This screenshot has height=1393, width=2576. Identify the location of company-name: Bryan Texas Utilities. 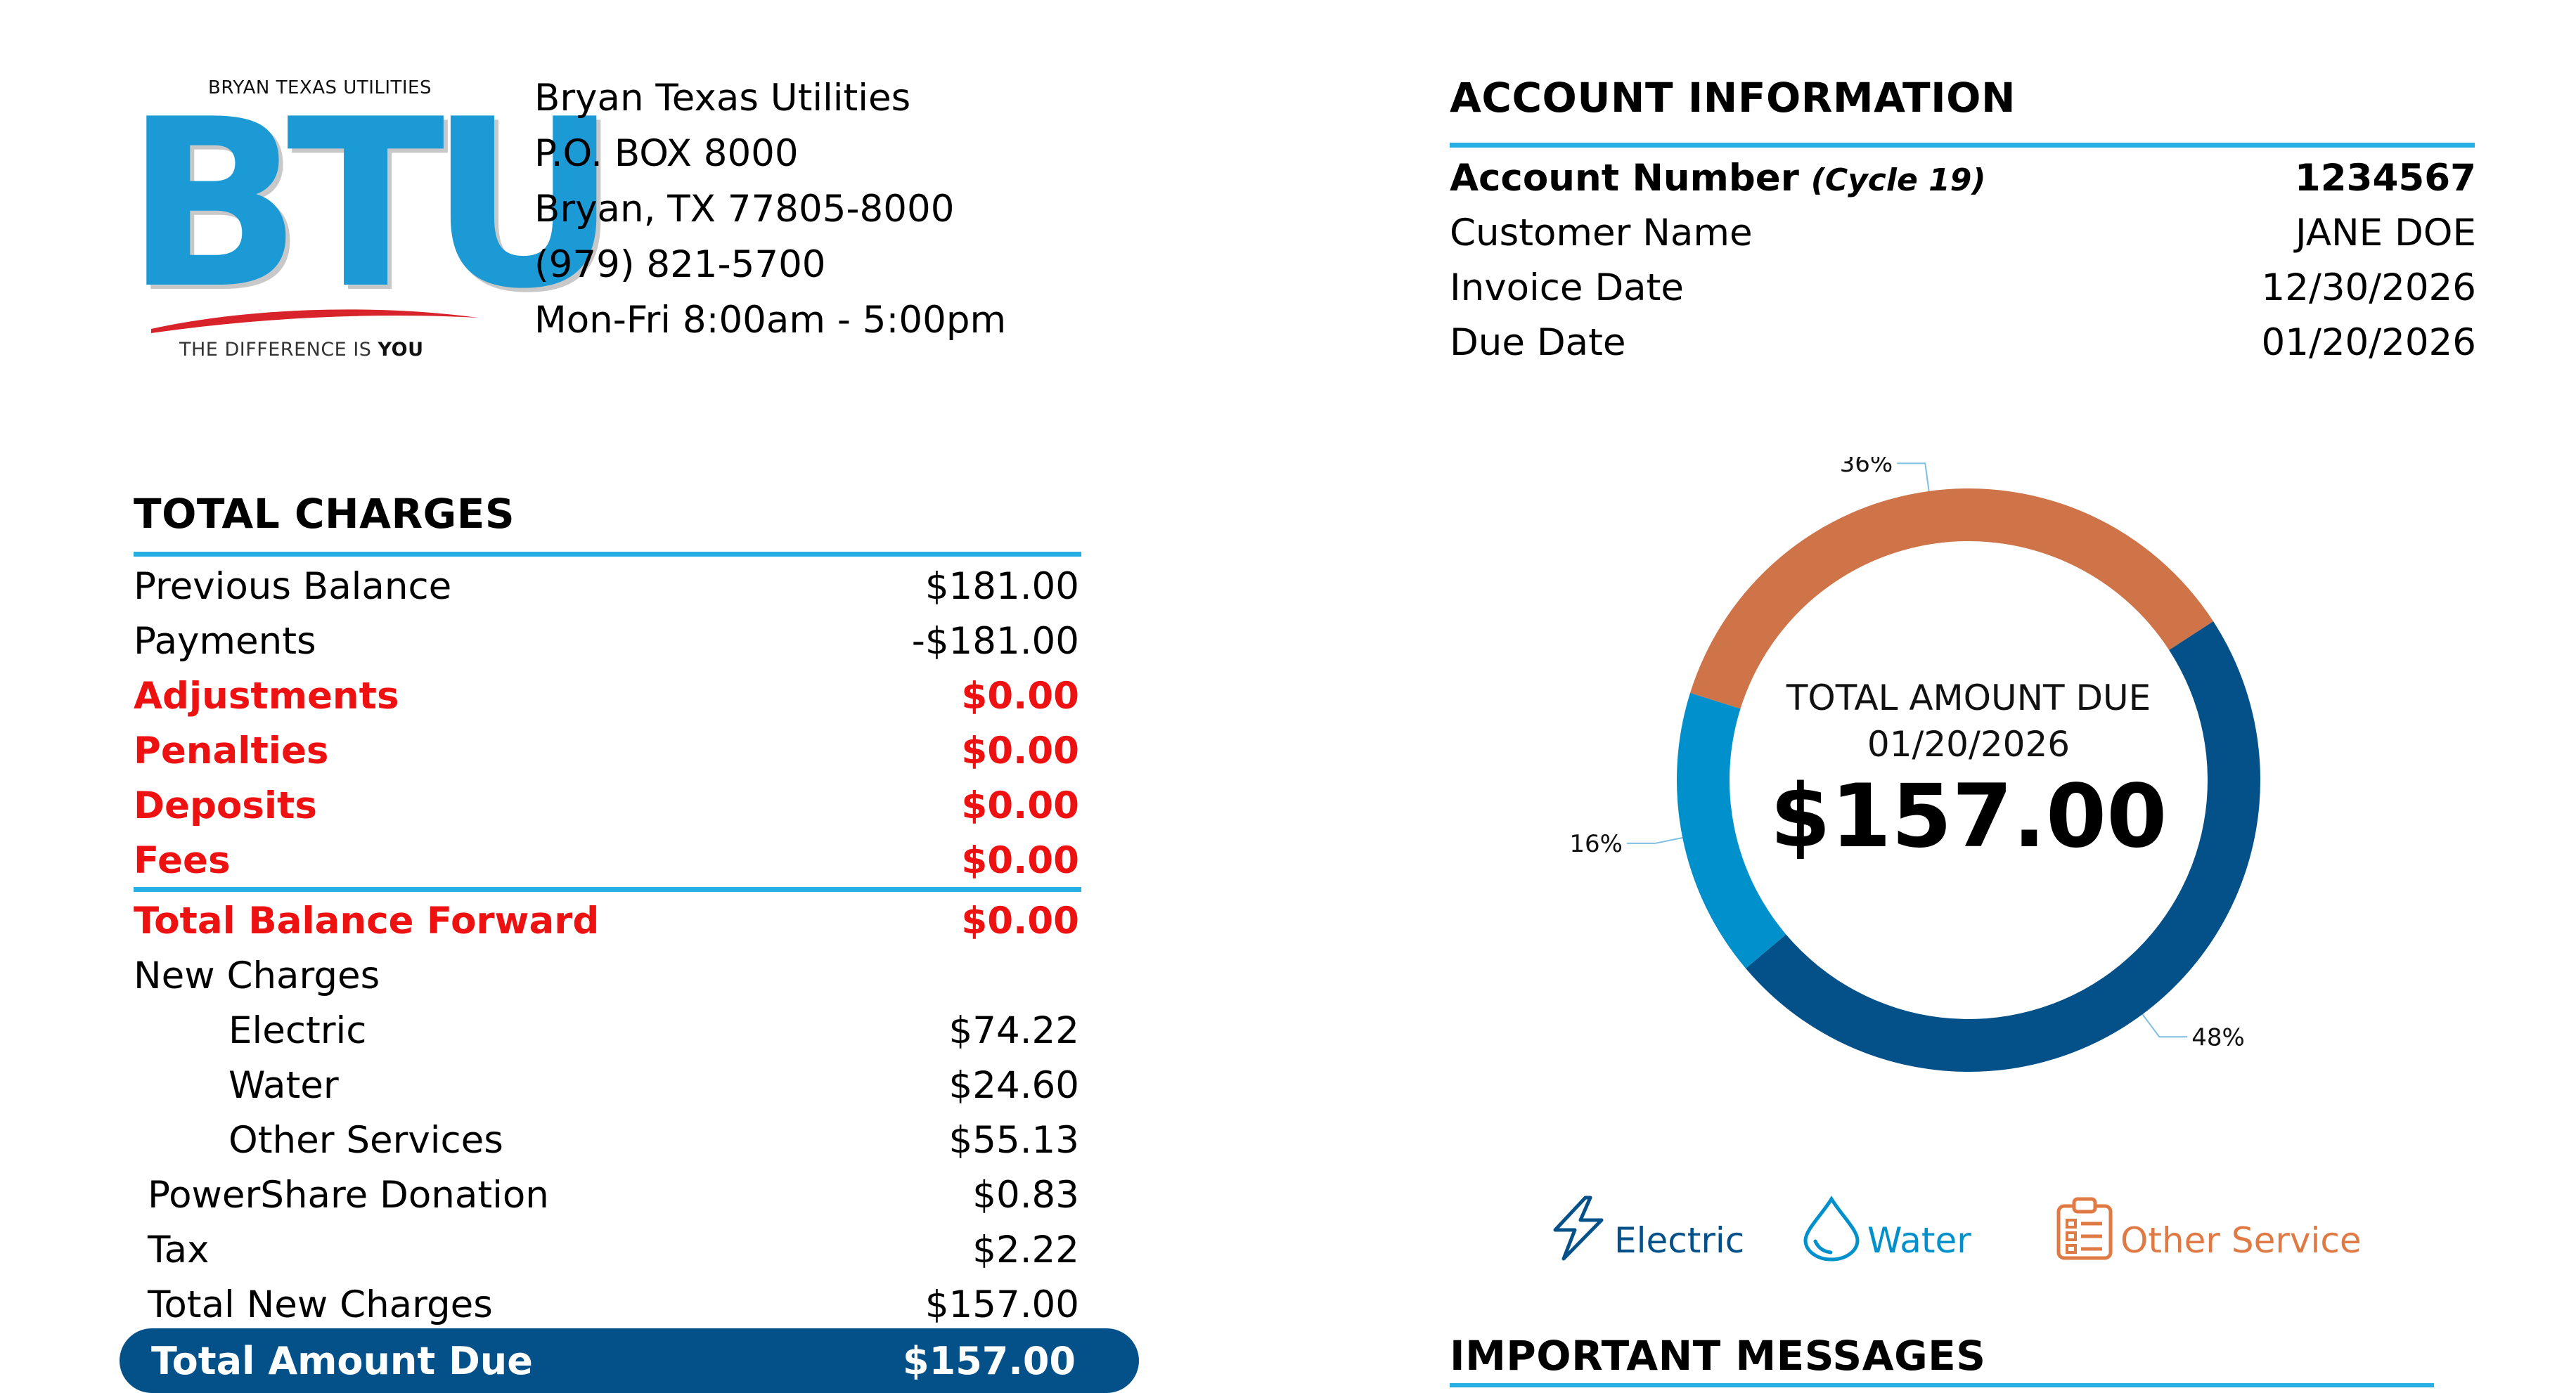
(722, 98).